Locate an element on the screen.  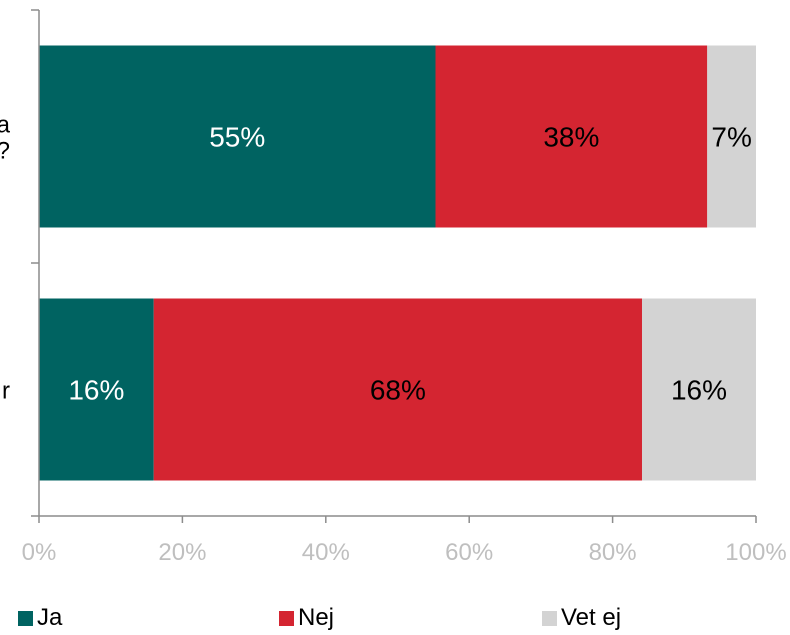
legend-swatch-nej is located at coordinates (286, 618).